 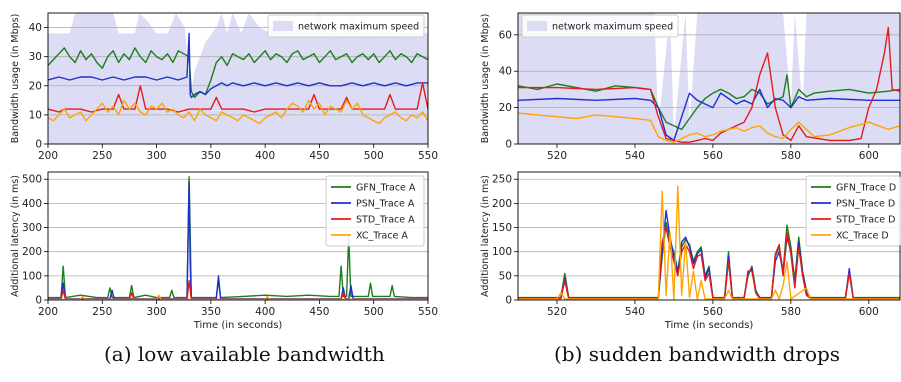 I want to click on y-tick-label: 60, so click(x=505, y=35).